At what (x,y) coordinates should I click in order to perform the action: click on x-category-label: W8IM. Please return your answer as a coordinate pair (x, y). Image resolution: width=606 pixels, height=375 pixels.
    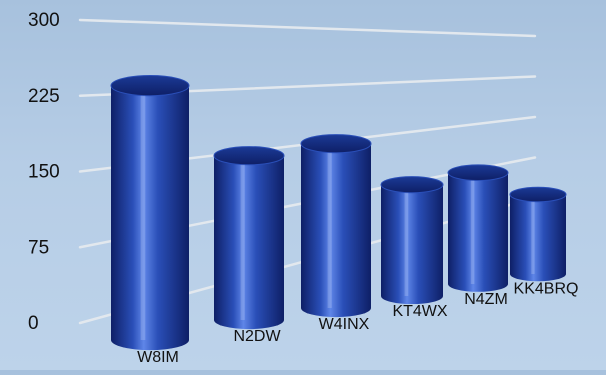
    Looking at the image, I should click on (158, 357).